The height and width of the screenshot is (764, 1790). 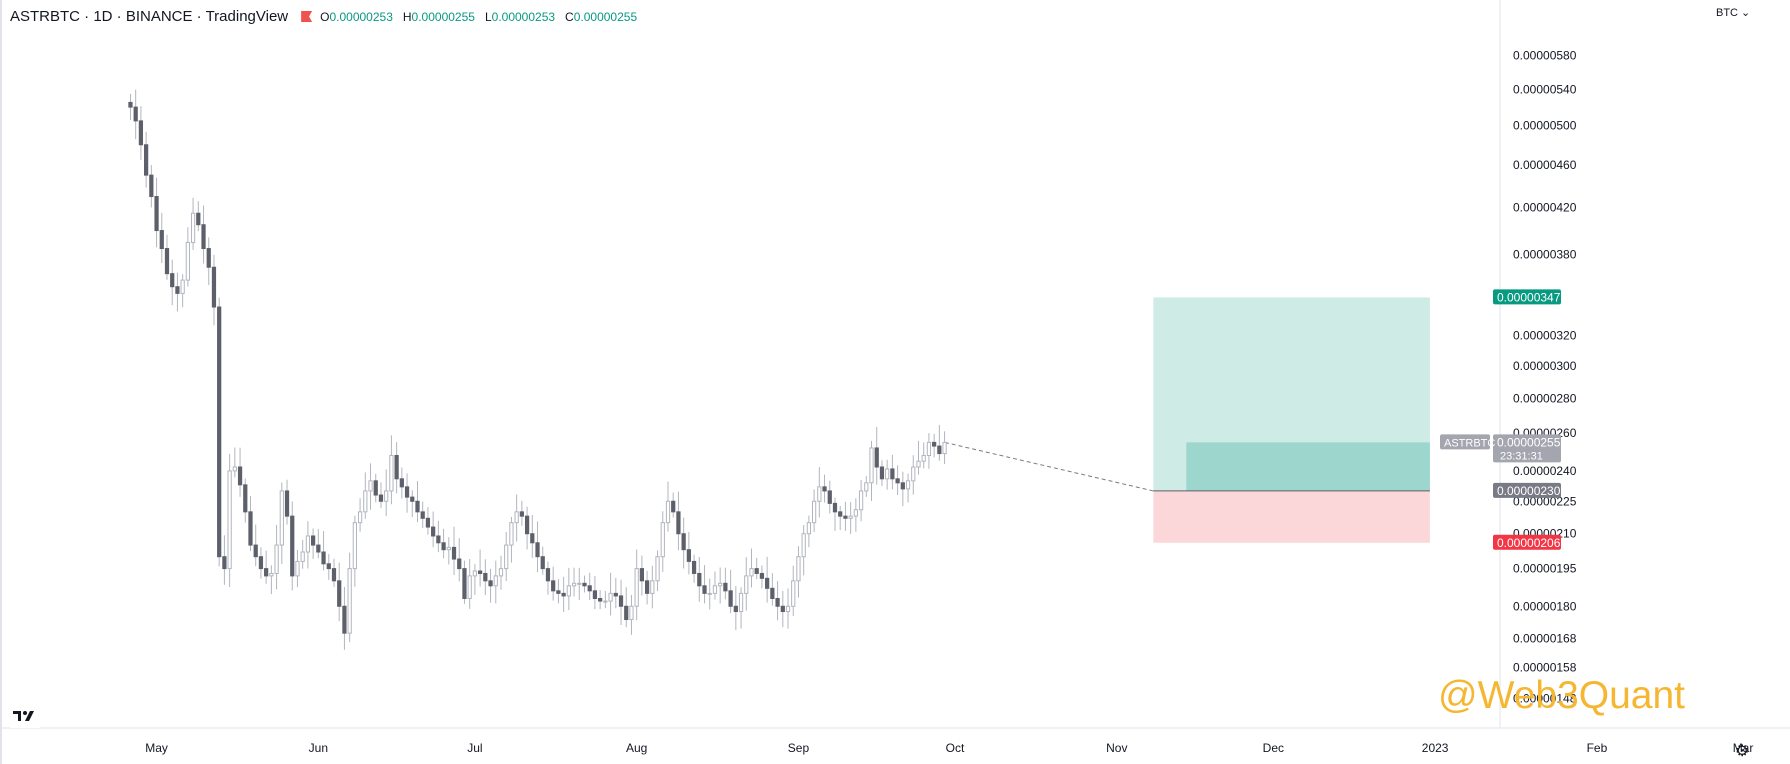 What do you see at coordinates (799, 748) in the screenshot?
I see `x-tick-label: Sep` at bounding box center [799, 748].